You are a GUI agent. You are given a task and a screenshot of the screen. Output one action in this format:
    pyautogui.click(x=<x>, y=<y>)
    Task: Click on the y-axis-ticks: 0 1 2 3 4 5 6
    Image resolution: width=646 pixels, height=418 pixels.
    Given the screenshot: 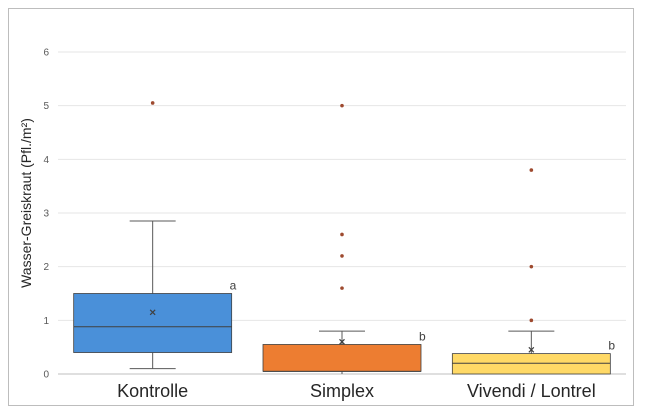 What is the action you would take?
    pyautogui.click(x=46, y=214)
    